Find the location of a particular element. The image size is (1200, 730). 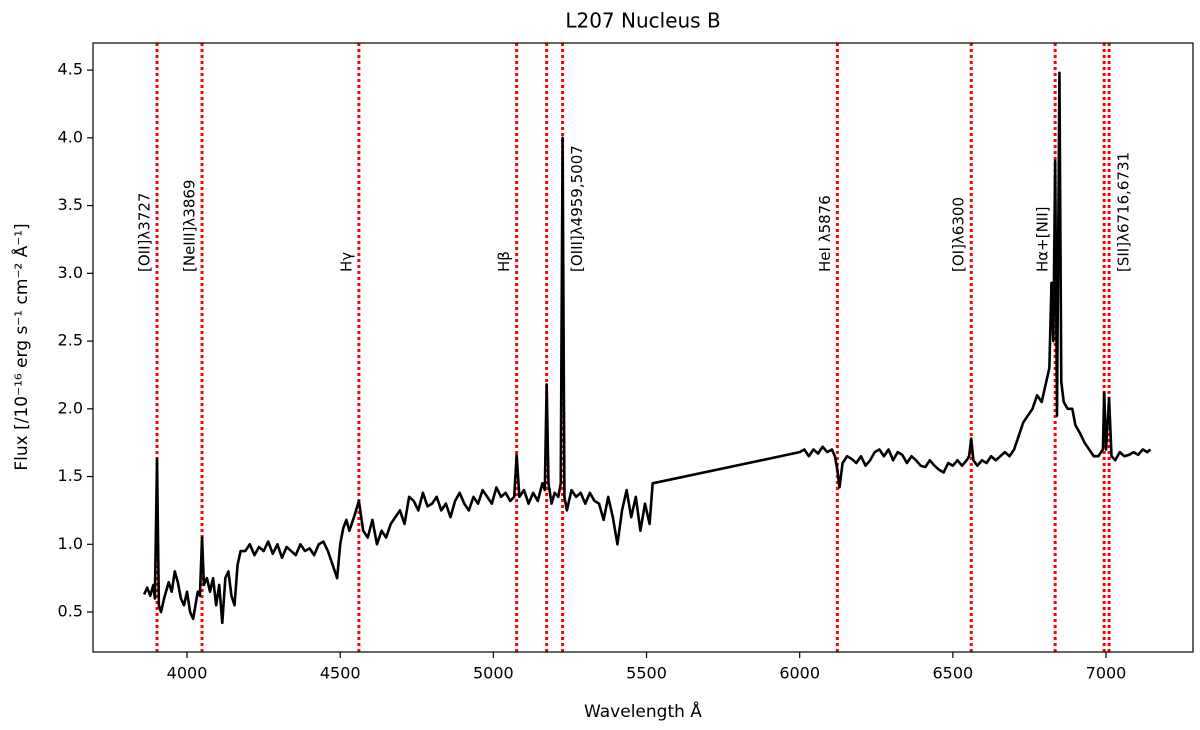

x-tick-label: 5000 is located at coordinates (493, 673).